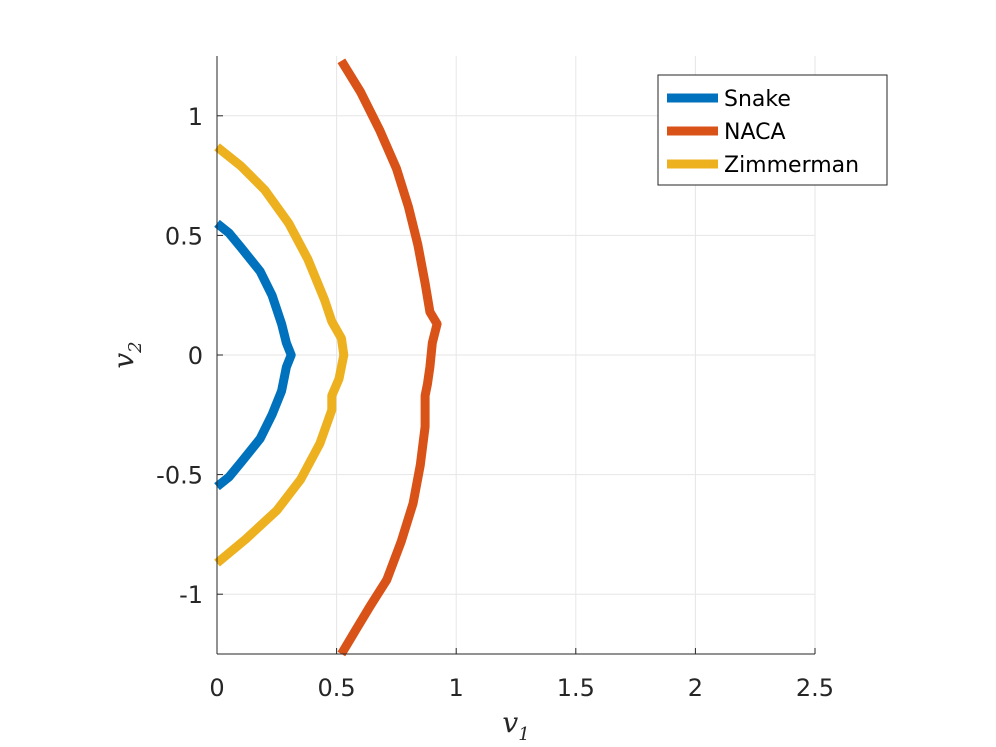 This screenshot has width=996, height=747. Describe the element at coordinates (510, 722) in the screenshot. I see `x-axis-label-base: v` at that location.